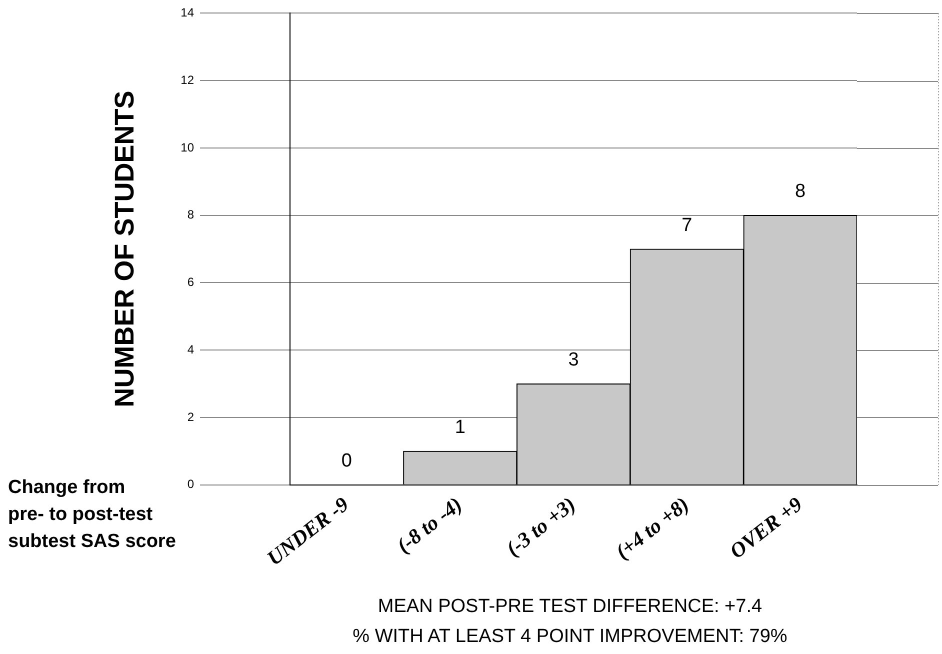  I want to click on text: MEAN POST-PRE TEST DIFFERENCE: +7.4, so click(570, 607).